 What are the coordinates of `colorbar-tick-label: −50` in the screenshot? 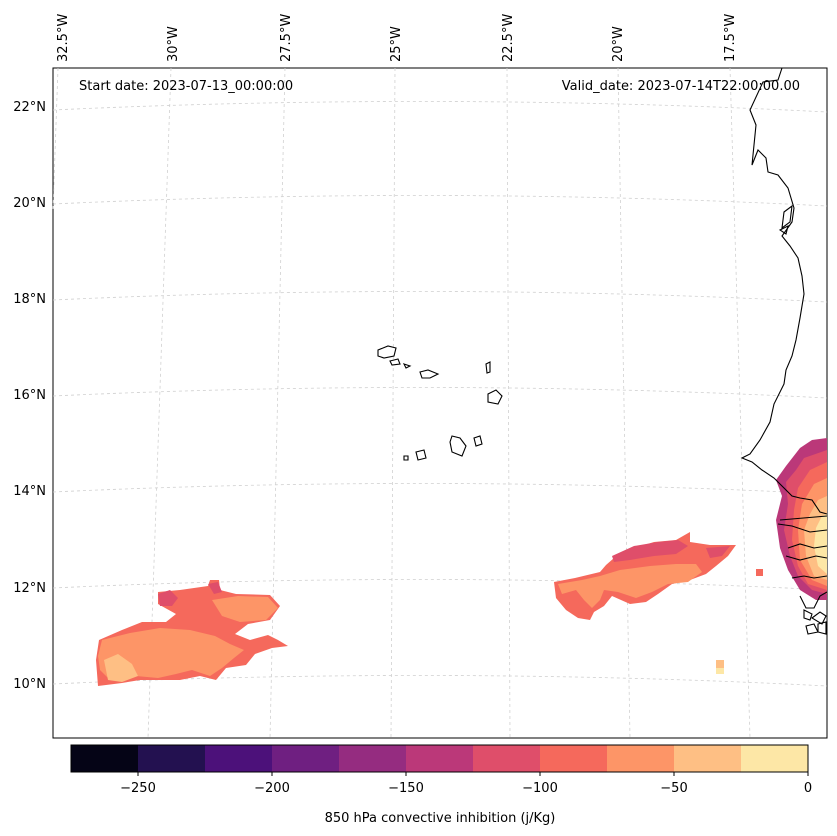 It's located at (673, 788).